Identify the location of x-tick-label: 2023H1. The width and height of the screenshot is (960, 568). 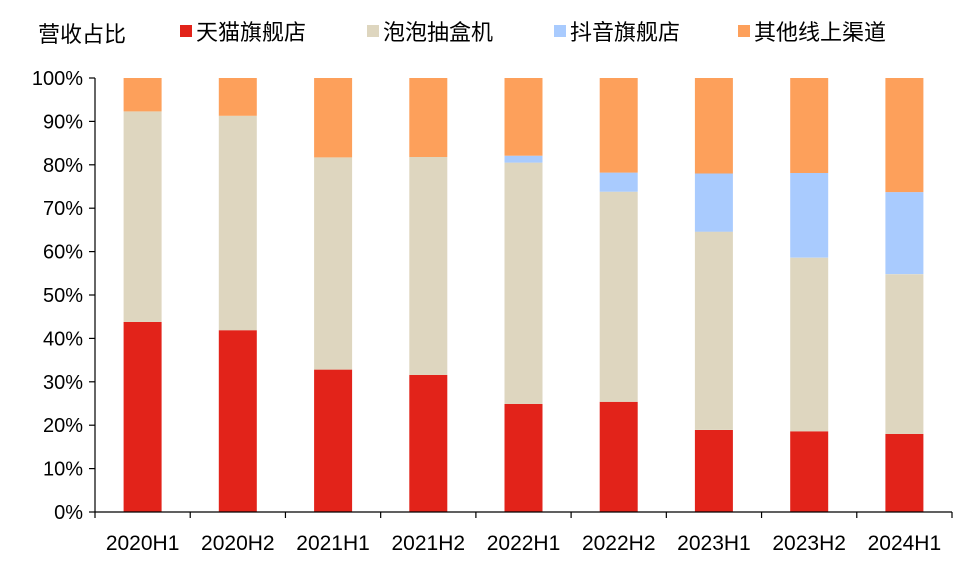
(714, 543).